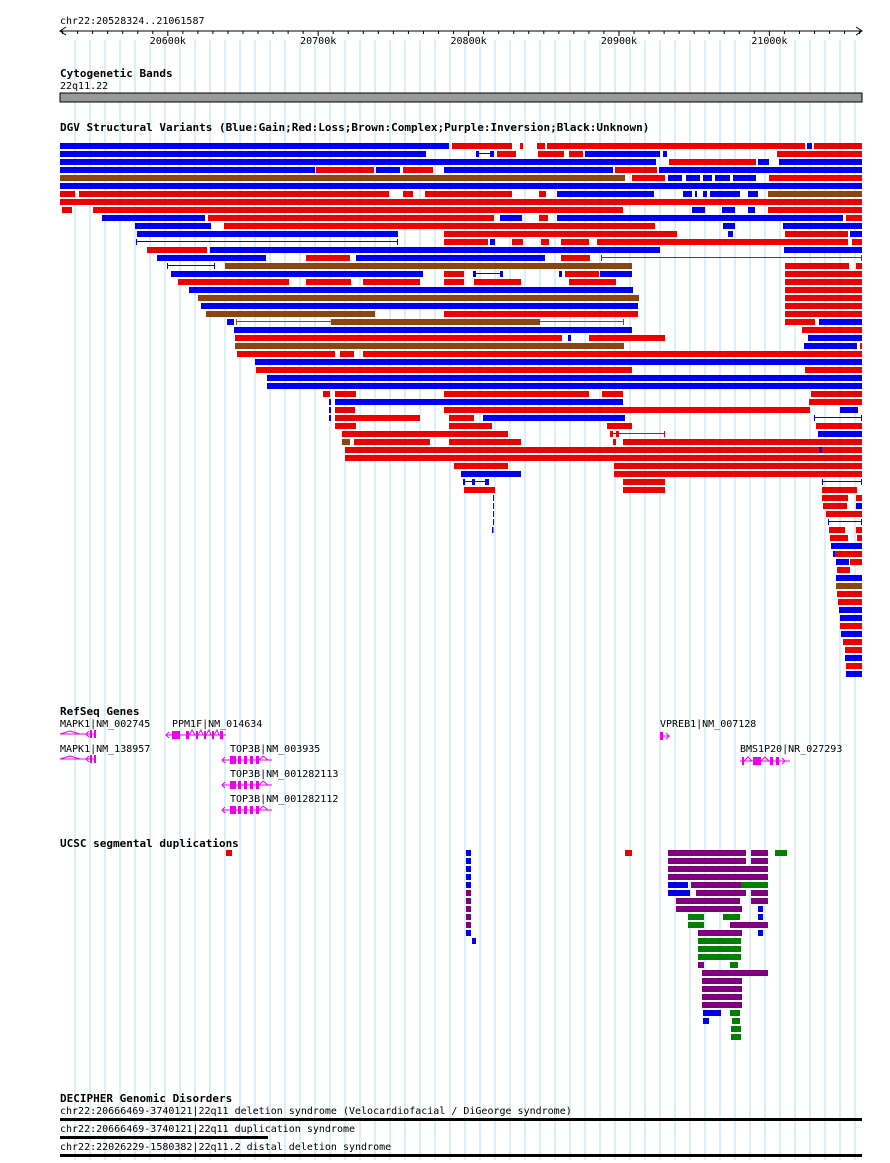 Image resolution: width=890 pixels, height=1163 pixels. What do you see at coordinates (506, 945) in the screenshot?
I see `segdup-features` at bounding box center [506, 945].